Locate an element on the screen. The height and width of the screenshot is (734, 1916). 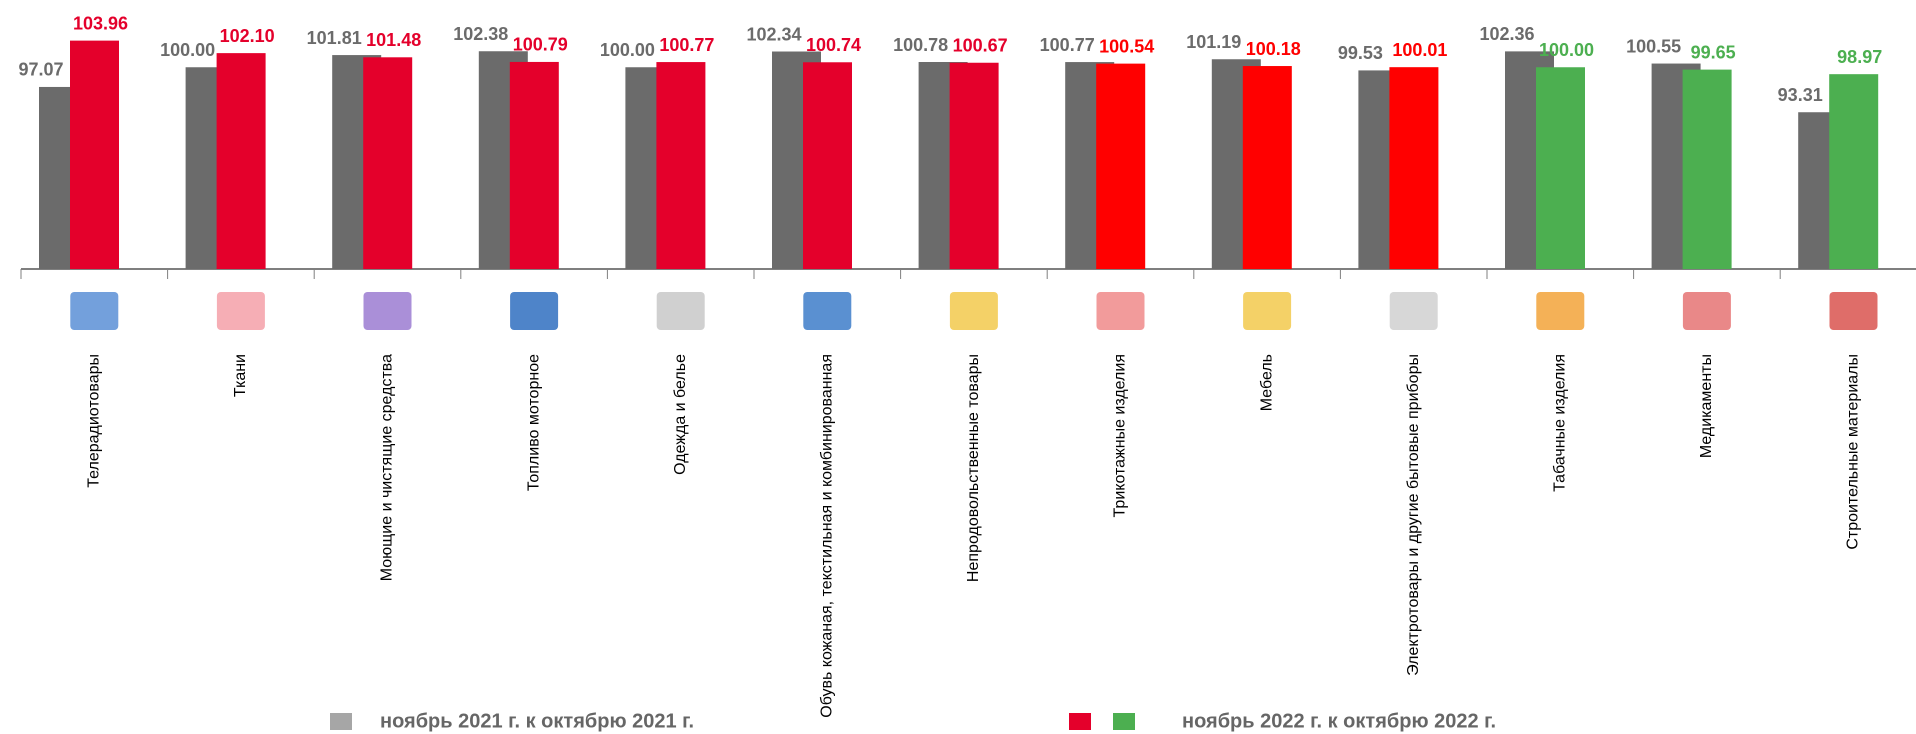
data-label: 100.18 is located at coordinates (1273, 49).